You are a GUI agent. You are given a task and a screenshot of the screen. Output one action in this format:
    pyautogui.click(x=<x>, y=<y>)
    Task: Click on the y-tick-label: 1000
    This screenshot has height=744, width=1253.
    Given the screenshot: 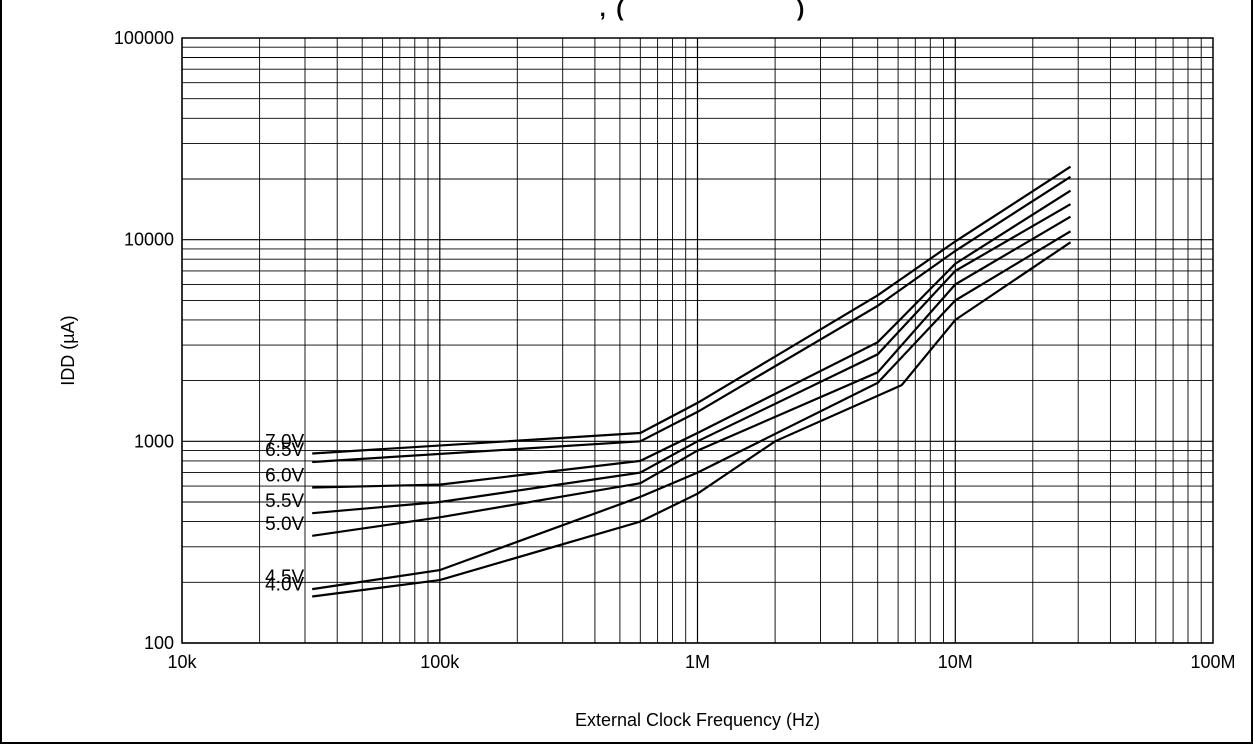 What is the action you would take?
    pyautogui.click(x=154, y=441)
    